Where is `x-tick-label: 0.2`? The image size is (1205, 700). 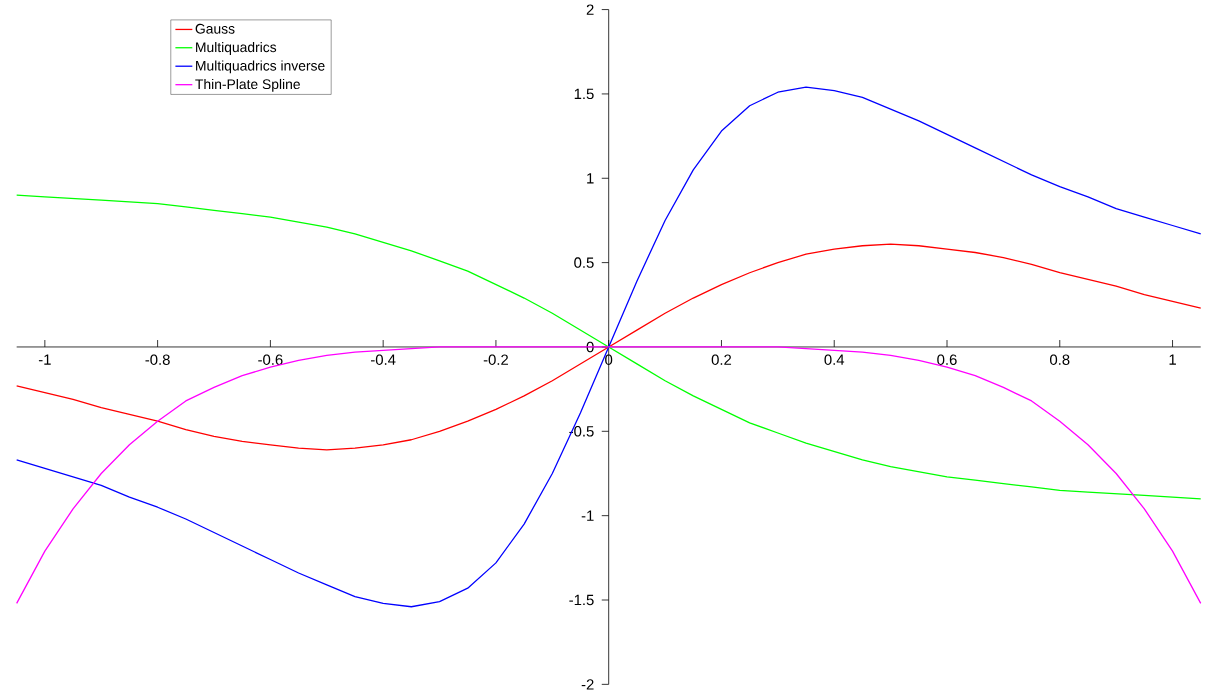
x-tick-label: 0.2 is located at coordinates (721, 360).